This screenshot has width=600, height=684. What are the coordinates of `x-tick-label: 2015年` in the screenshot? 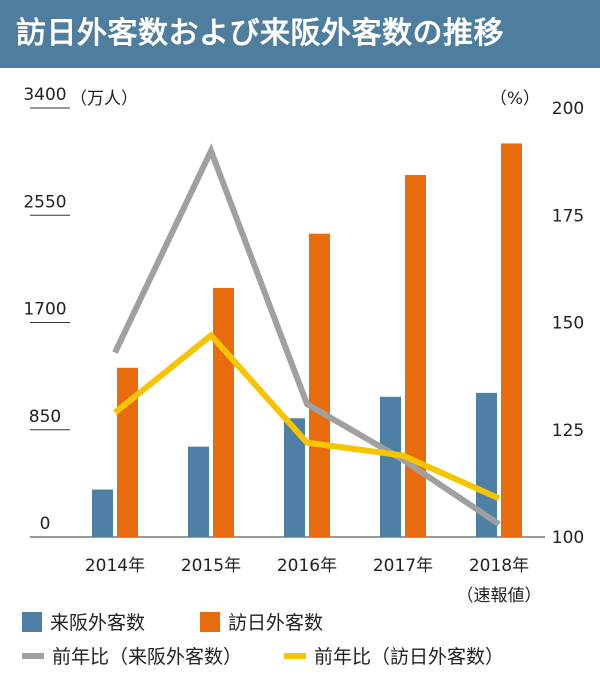 It's located at (211, 566).